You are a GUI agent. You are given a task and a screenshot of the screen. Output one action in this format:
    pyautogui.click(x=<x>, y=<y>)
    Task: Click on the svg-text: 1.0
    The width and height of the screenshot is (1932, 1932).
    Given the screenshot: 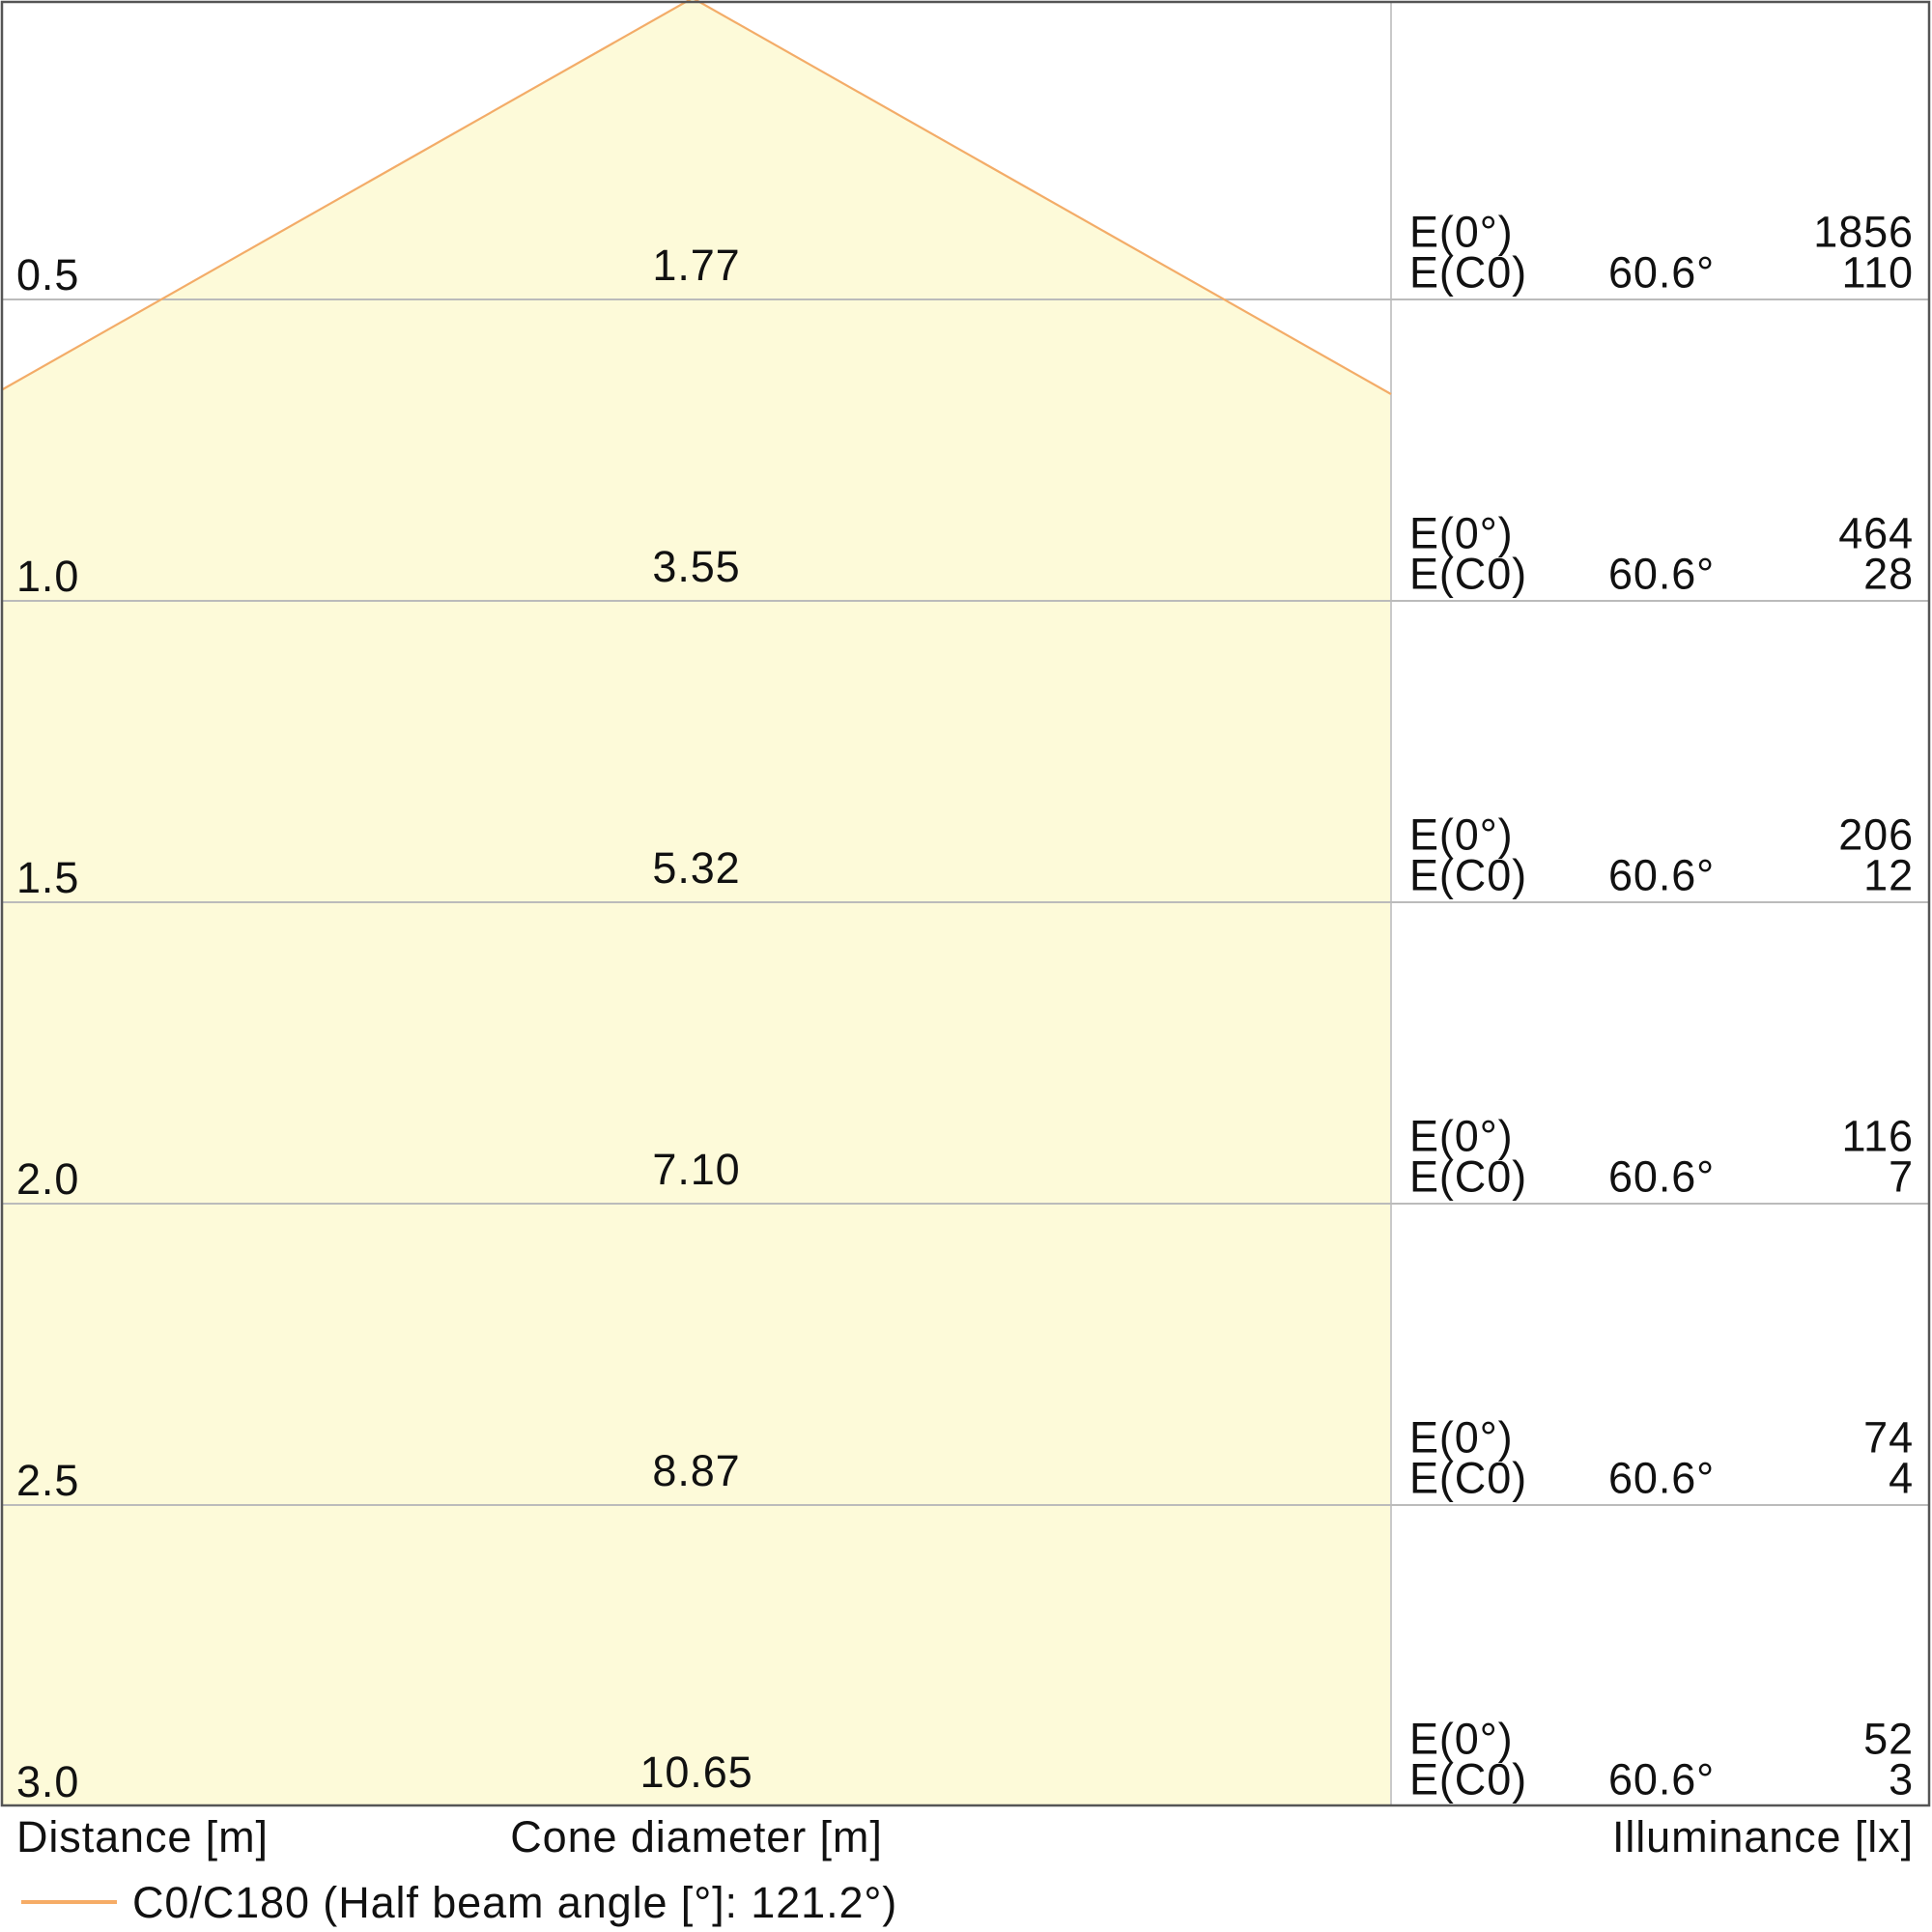 What is the action you would take?
    pyautogui.click(x=47, y=576)
    